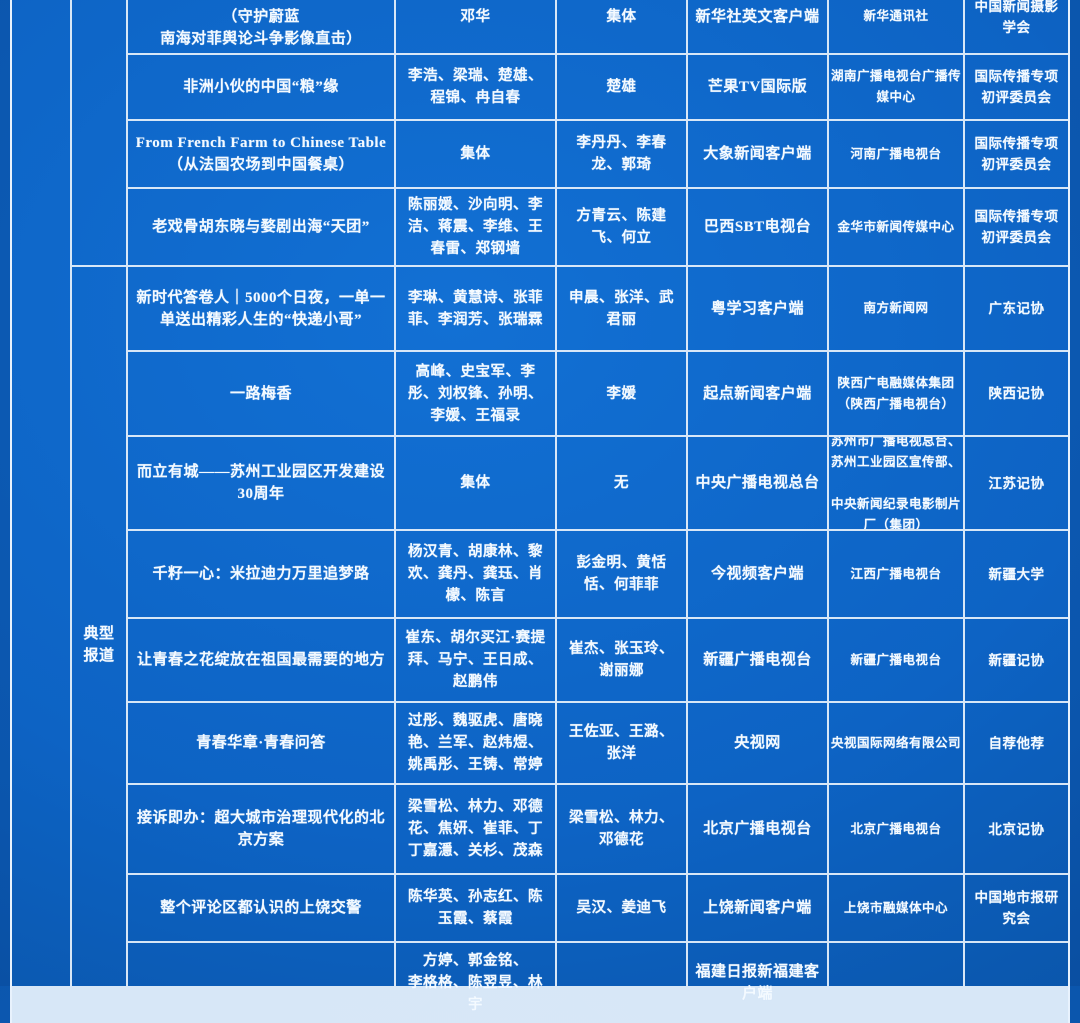 The height and width of the screenshot is (1023, 1080). Describe the element at coordinates (261, 393) in the screenshot. I see `cell-title: 一路梅香` at that location.